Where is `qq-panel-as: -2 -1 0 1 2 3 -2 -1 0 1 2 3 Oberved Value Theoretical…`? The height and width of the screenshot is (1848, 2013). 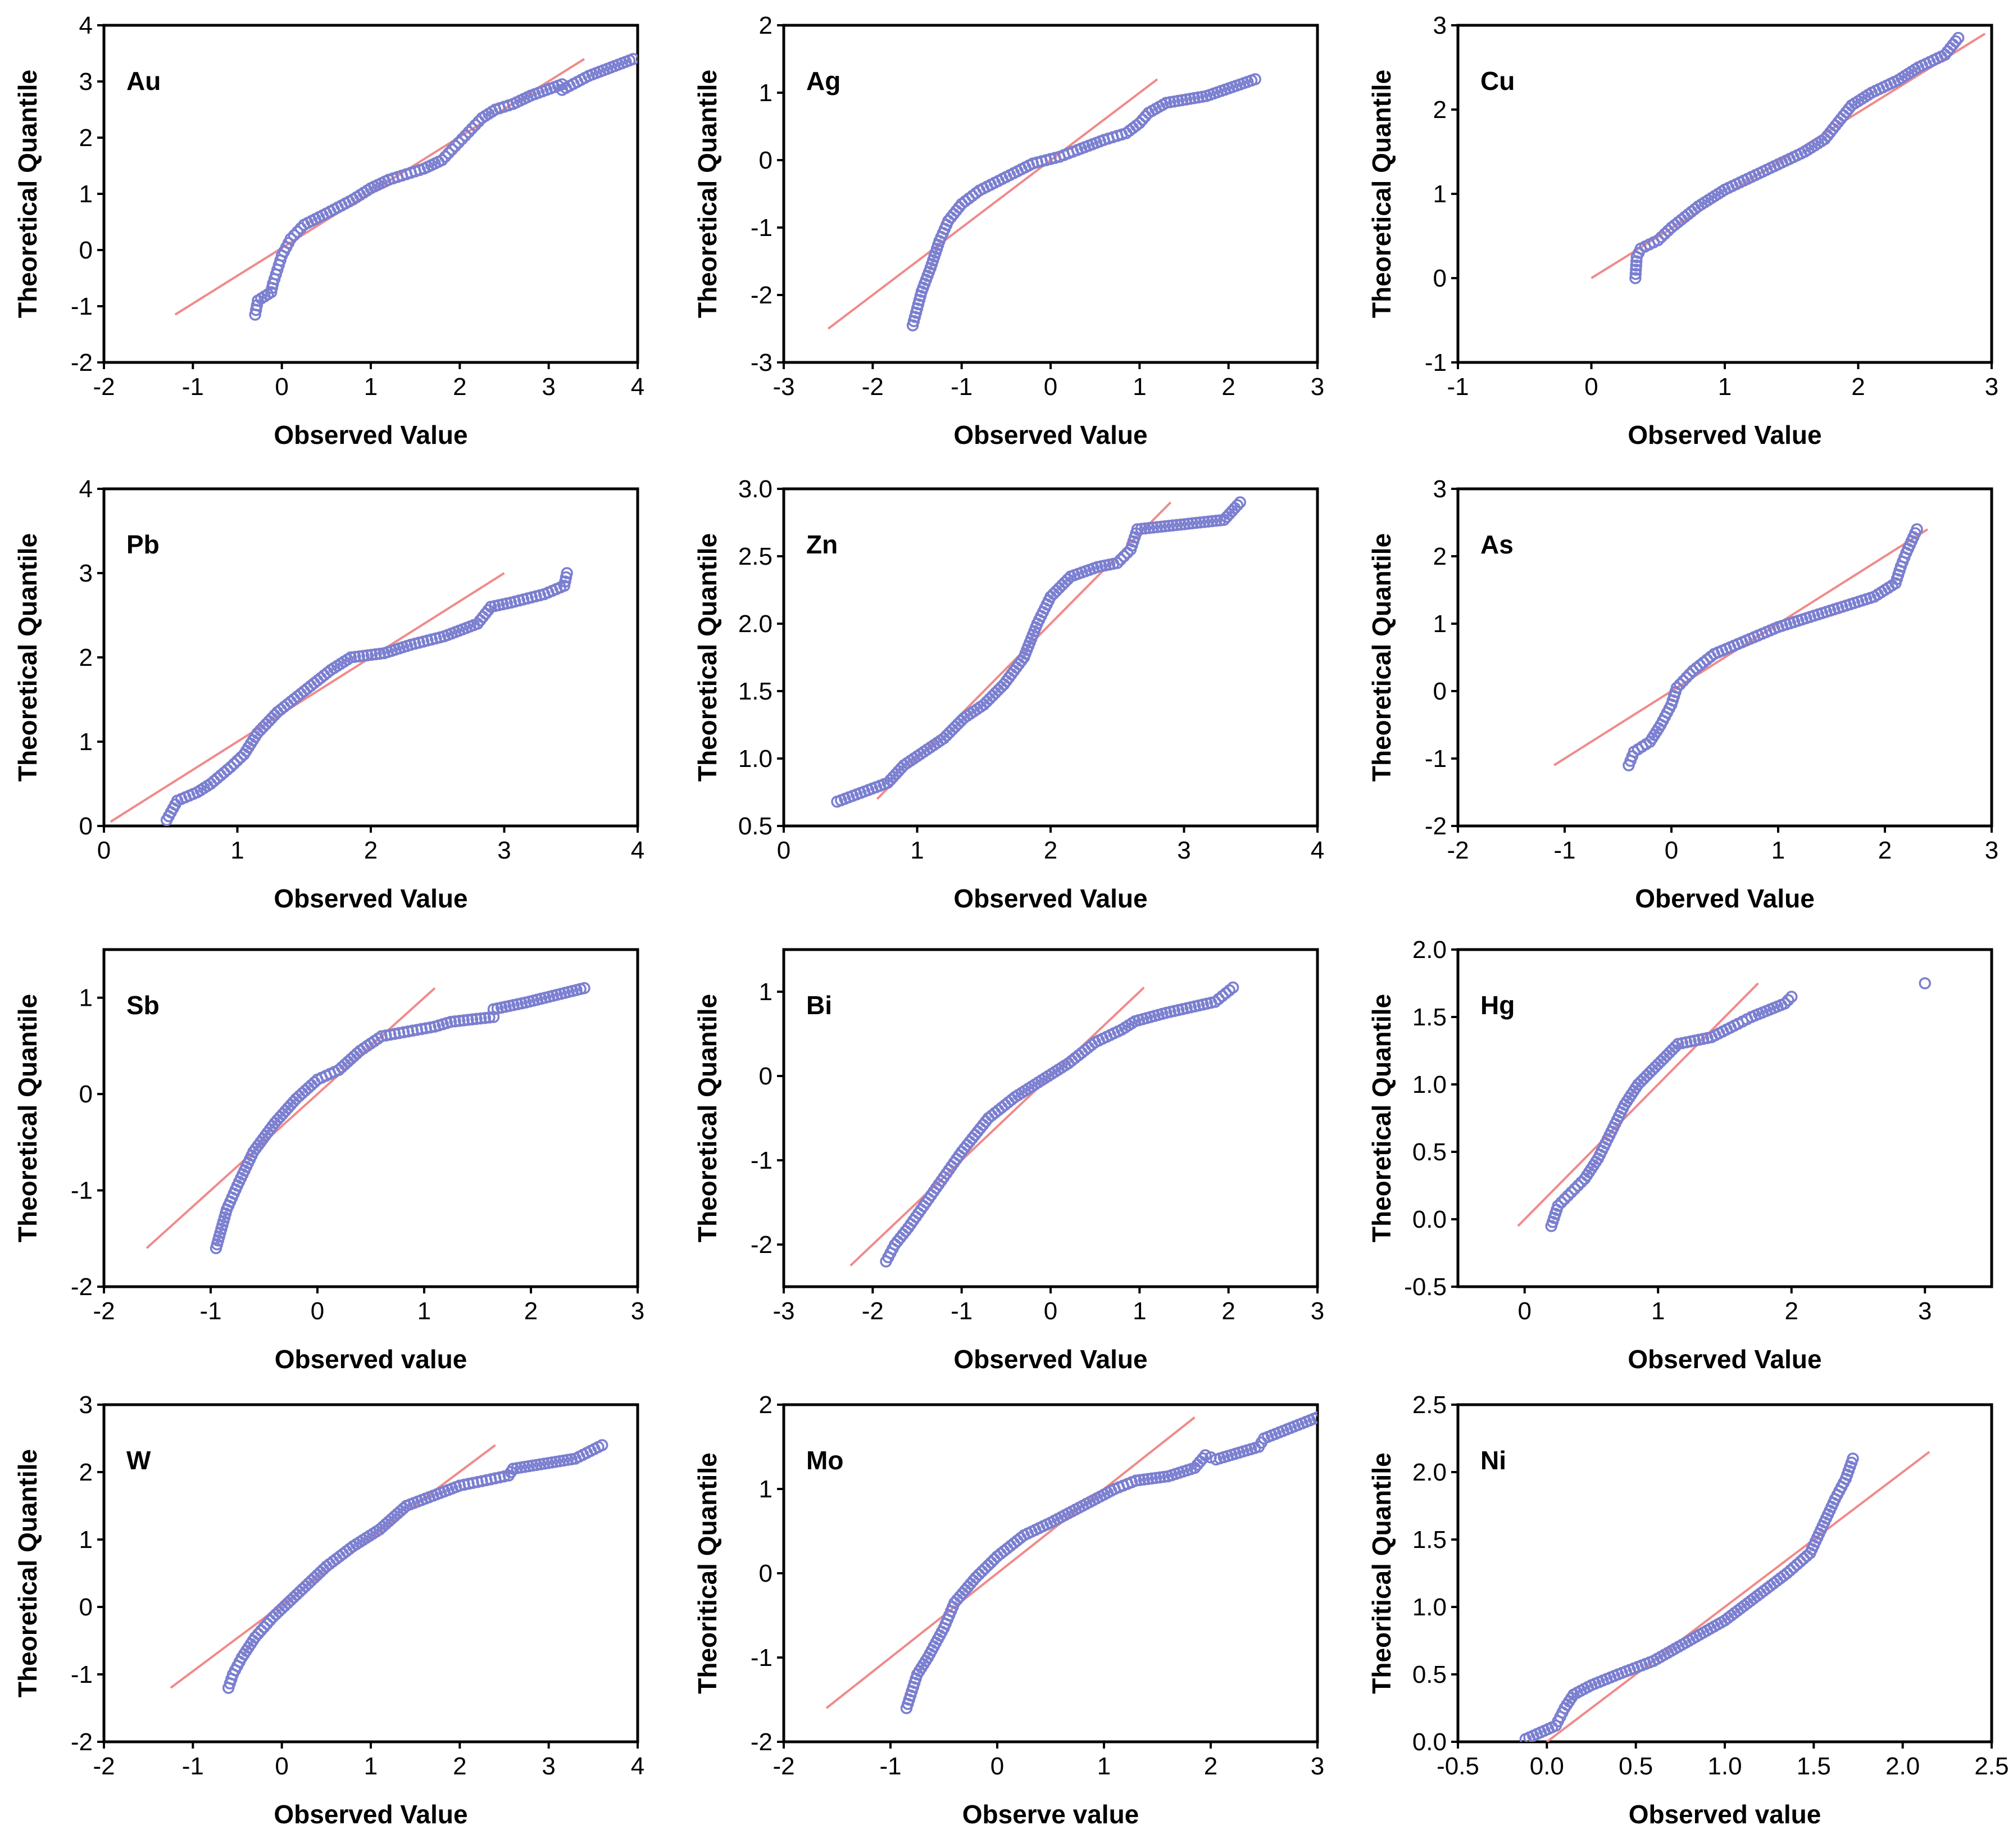
qq-panel-as: -2 -1 0 1 2 3 -2 -1 0 1 2 3 Oberved Value Theoretical… is located at coordinates (1682, 694).